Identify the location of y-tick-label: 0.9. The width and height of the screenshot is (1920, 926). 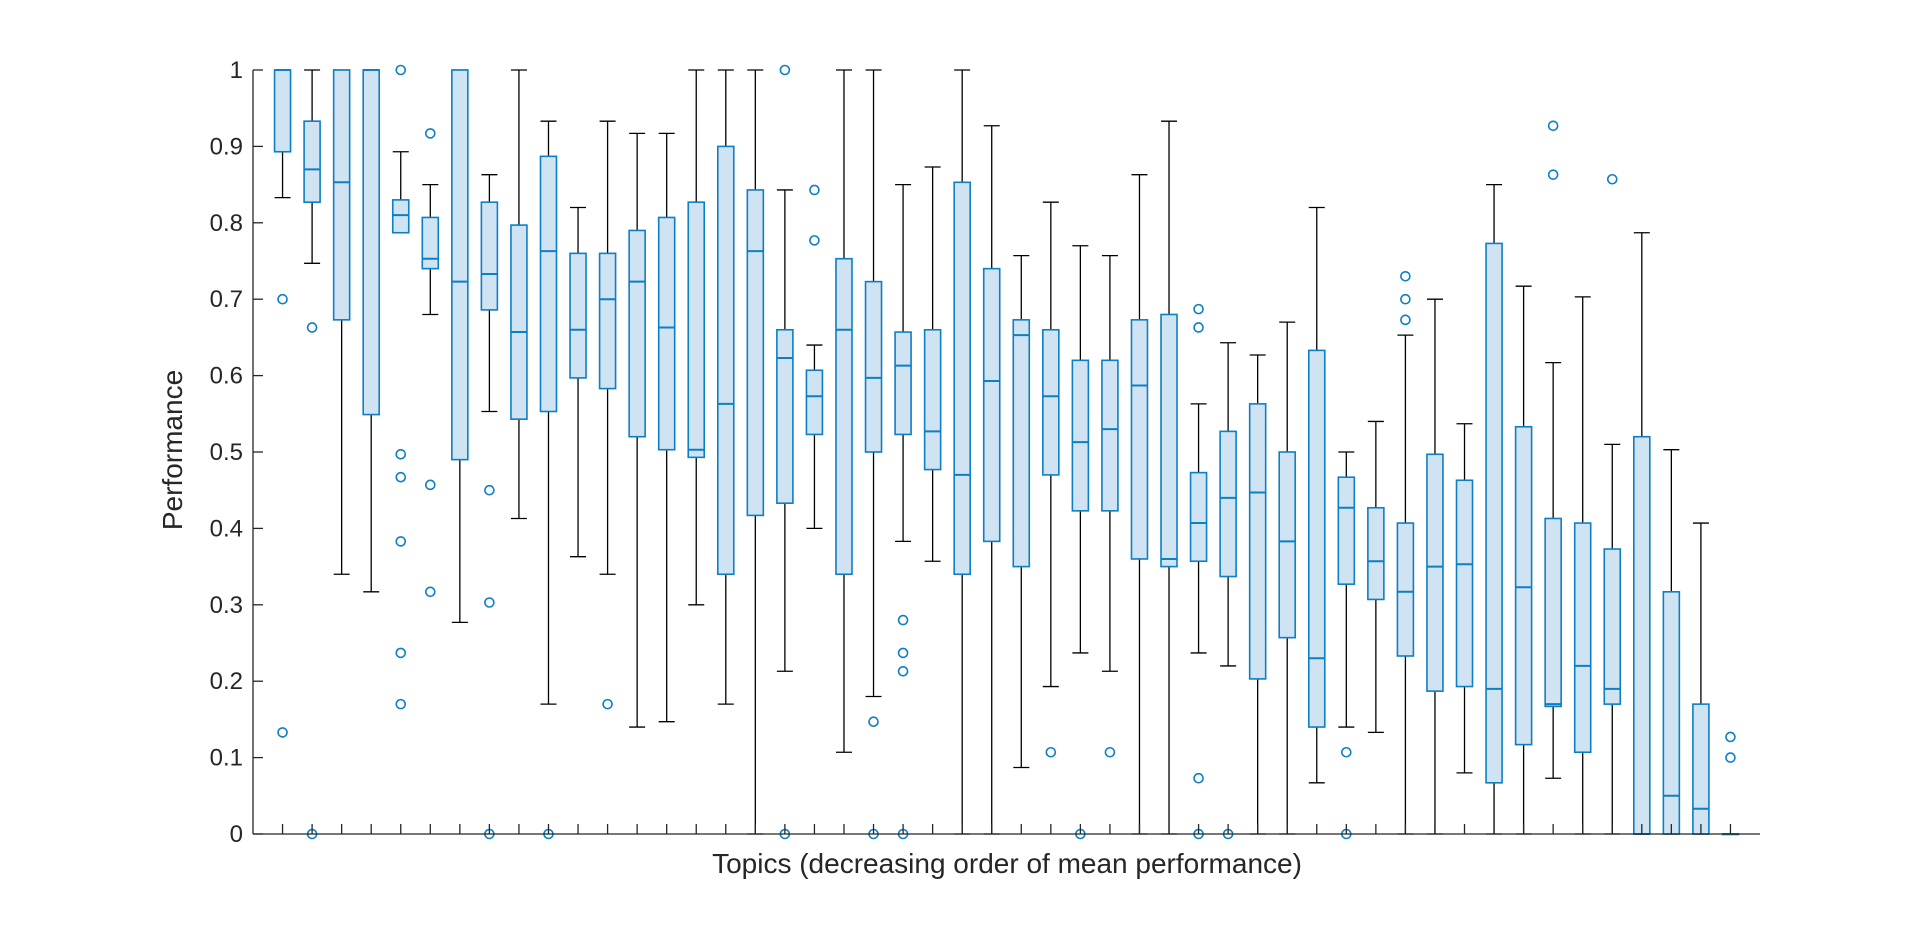
(226, 146).